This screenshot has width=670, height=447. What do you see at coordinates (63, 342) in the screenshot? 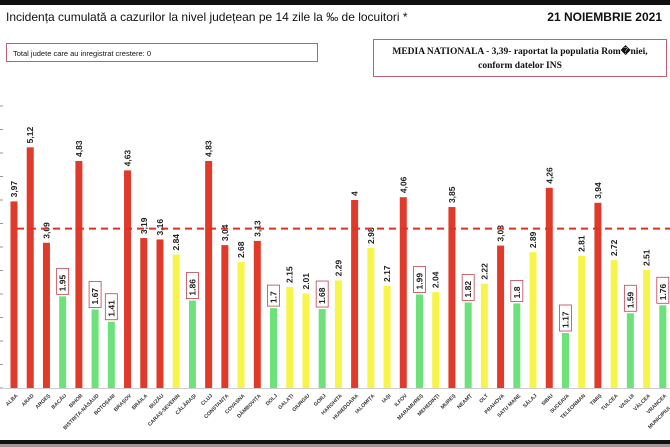
I see `bar-bacău` at bounding box center [63, 342].